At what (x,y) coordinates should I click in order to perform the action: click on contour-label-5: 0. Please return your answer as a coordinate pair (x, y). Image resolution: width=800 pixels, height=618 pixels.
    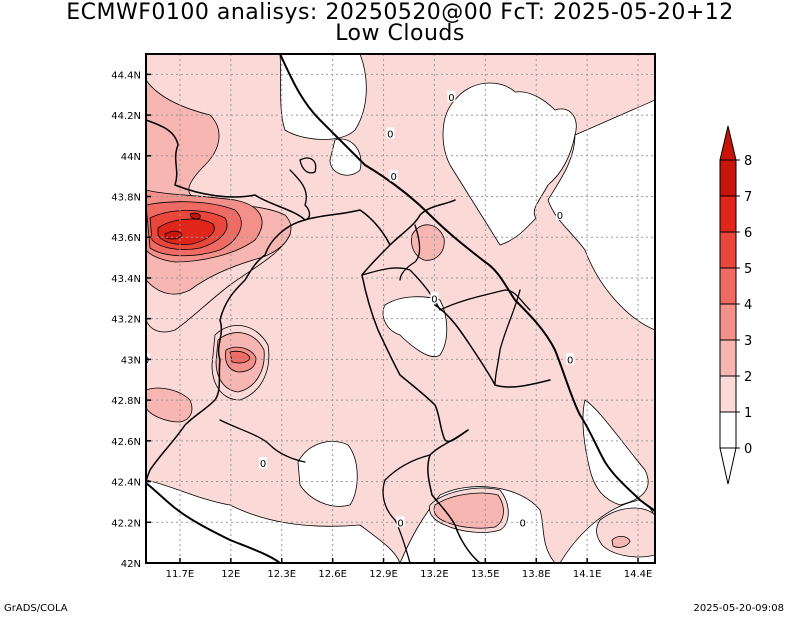
    Looking at the image, I should click on (570, 360).